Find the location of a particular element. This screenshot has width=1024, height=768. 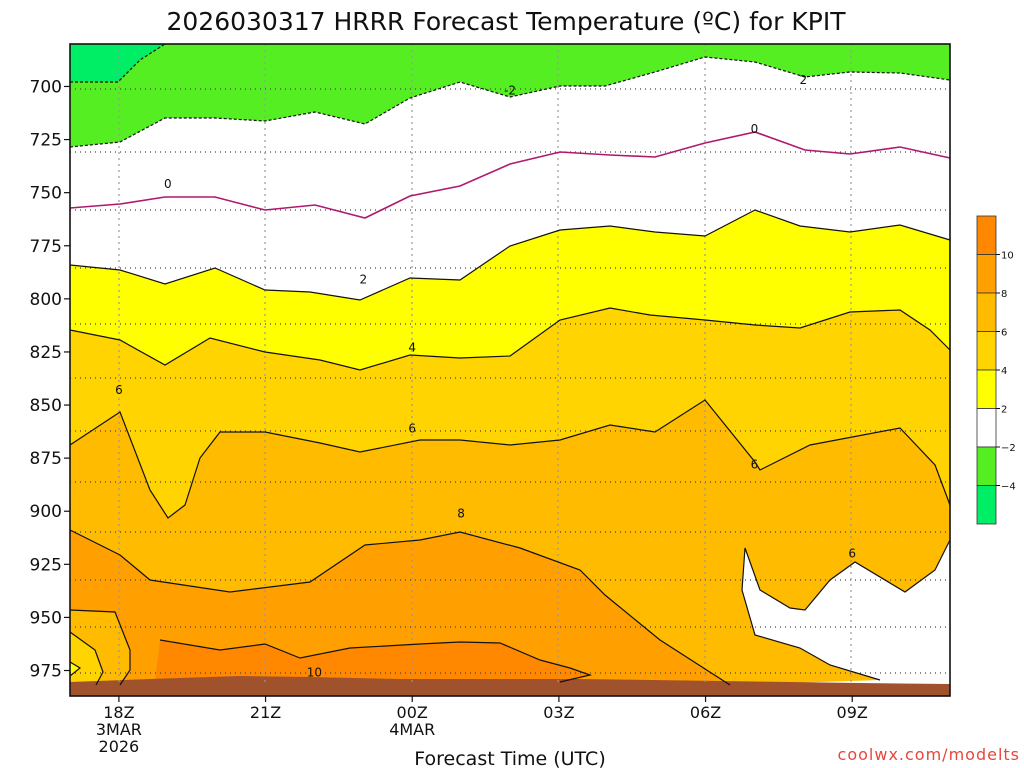

colorbar-tick-label: 2 is located at coordinates (1004, 410).